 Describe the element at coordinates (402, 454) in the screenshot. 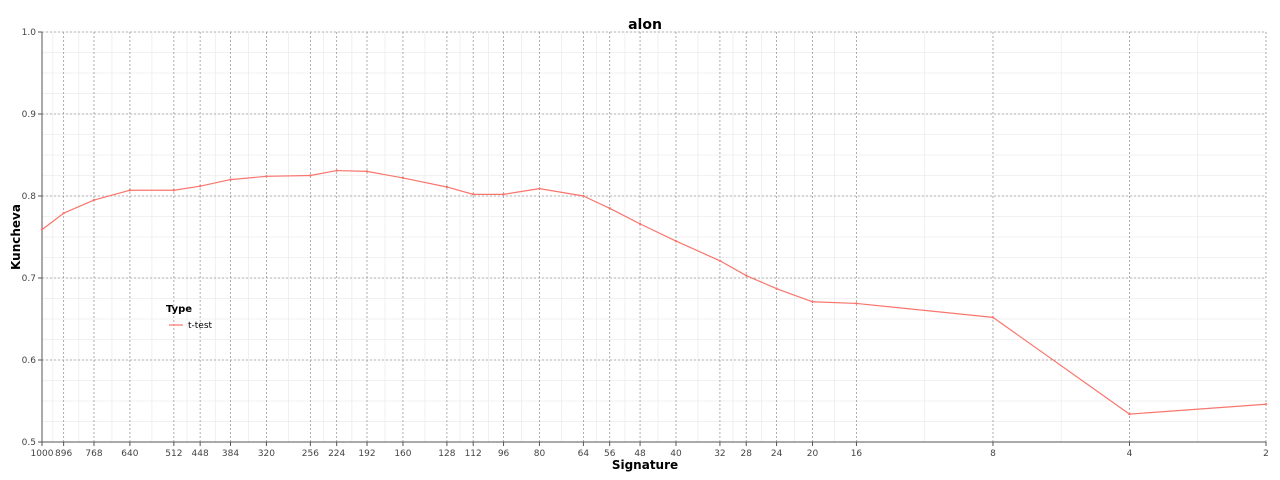

I see `x-tick-label: 160` at that location.